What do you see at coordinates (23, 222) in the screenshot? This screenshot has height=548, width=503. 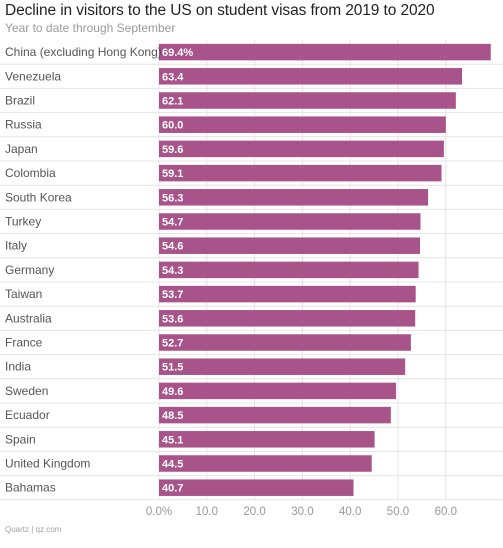 I see `category-label: Turkey` at bounding box center [23, 222].